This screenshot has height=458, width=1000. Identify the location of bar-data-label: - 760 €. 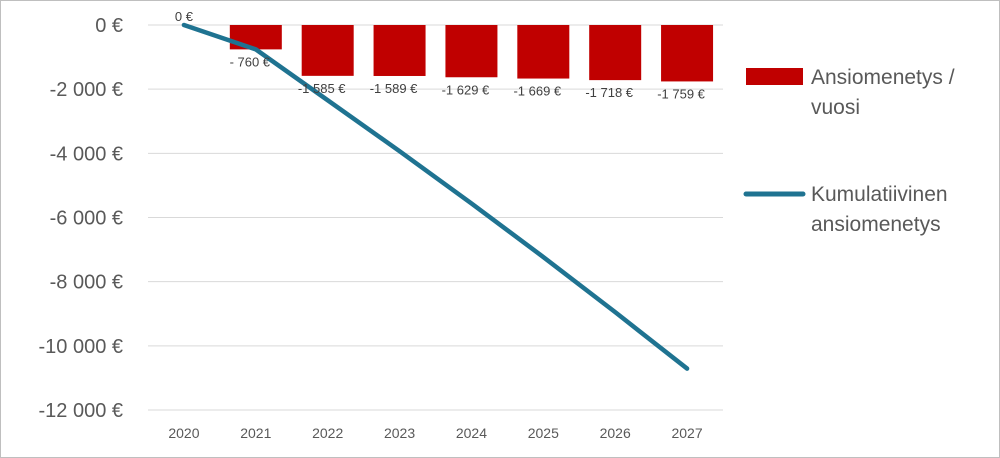
(250, 61).